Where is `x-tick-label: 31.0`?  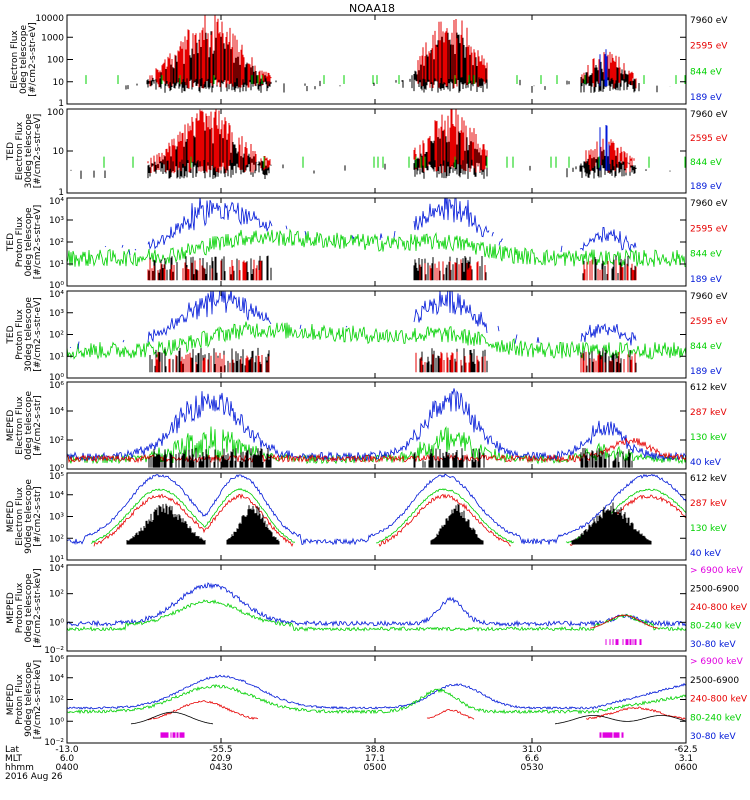
x-tick-label: 31.0 is located at coordinates (532, 750).